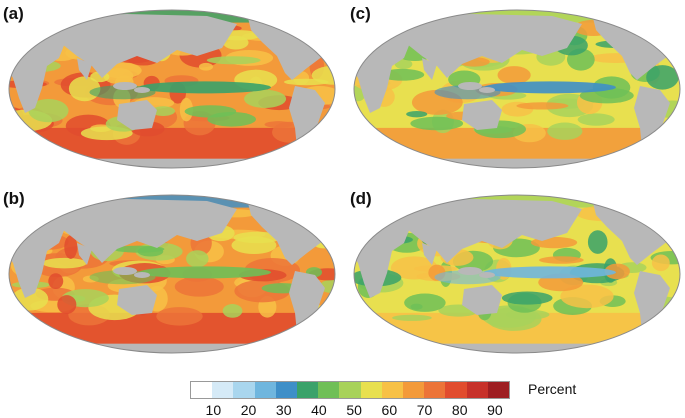 This screenshot has width=685, height=418. I want to click on panel-label-c: (c), so click(360, 13).